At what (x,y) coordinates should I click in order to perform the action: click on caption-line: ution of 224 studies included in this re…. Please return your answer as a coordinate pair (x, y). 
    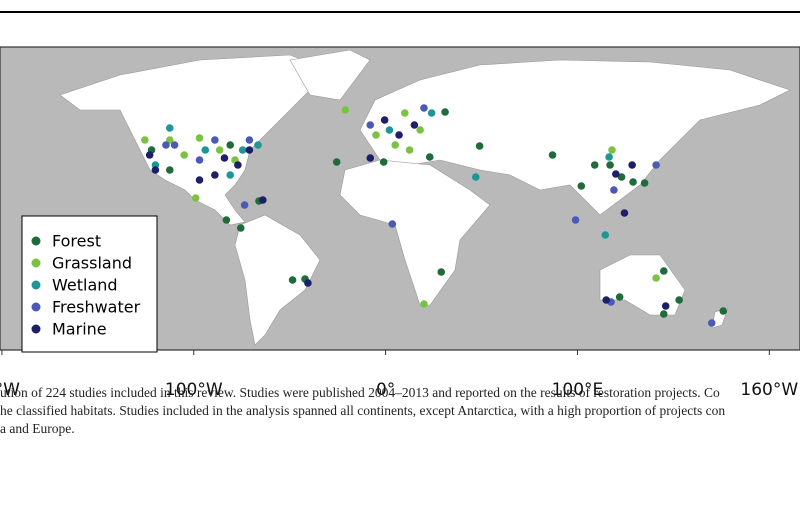
    Looking at the image, I should click on (360, 392).